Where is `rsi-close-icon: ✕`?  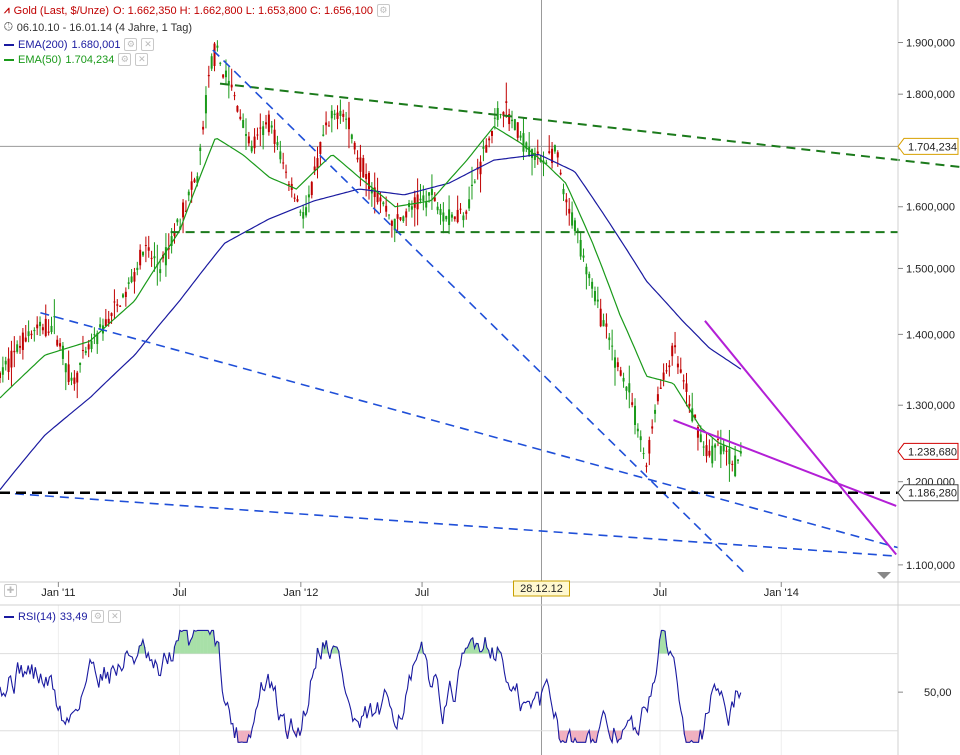
rsi-close-icon: ✕ is located at coordinates (115, 616).